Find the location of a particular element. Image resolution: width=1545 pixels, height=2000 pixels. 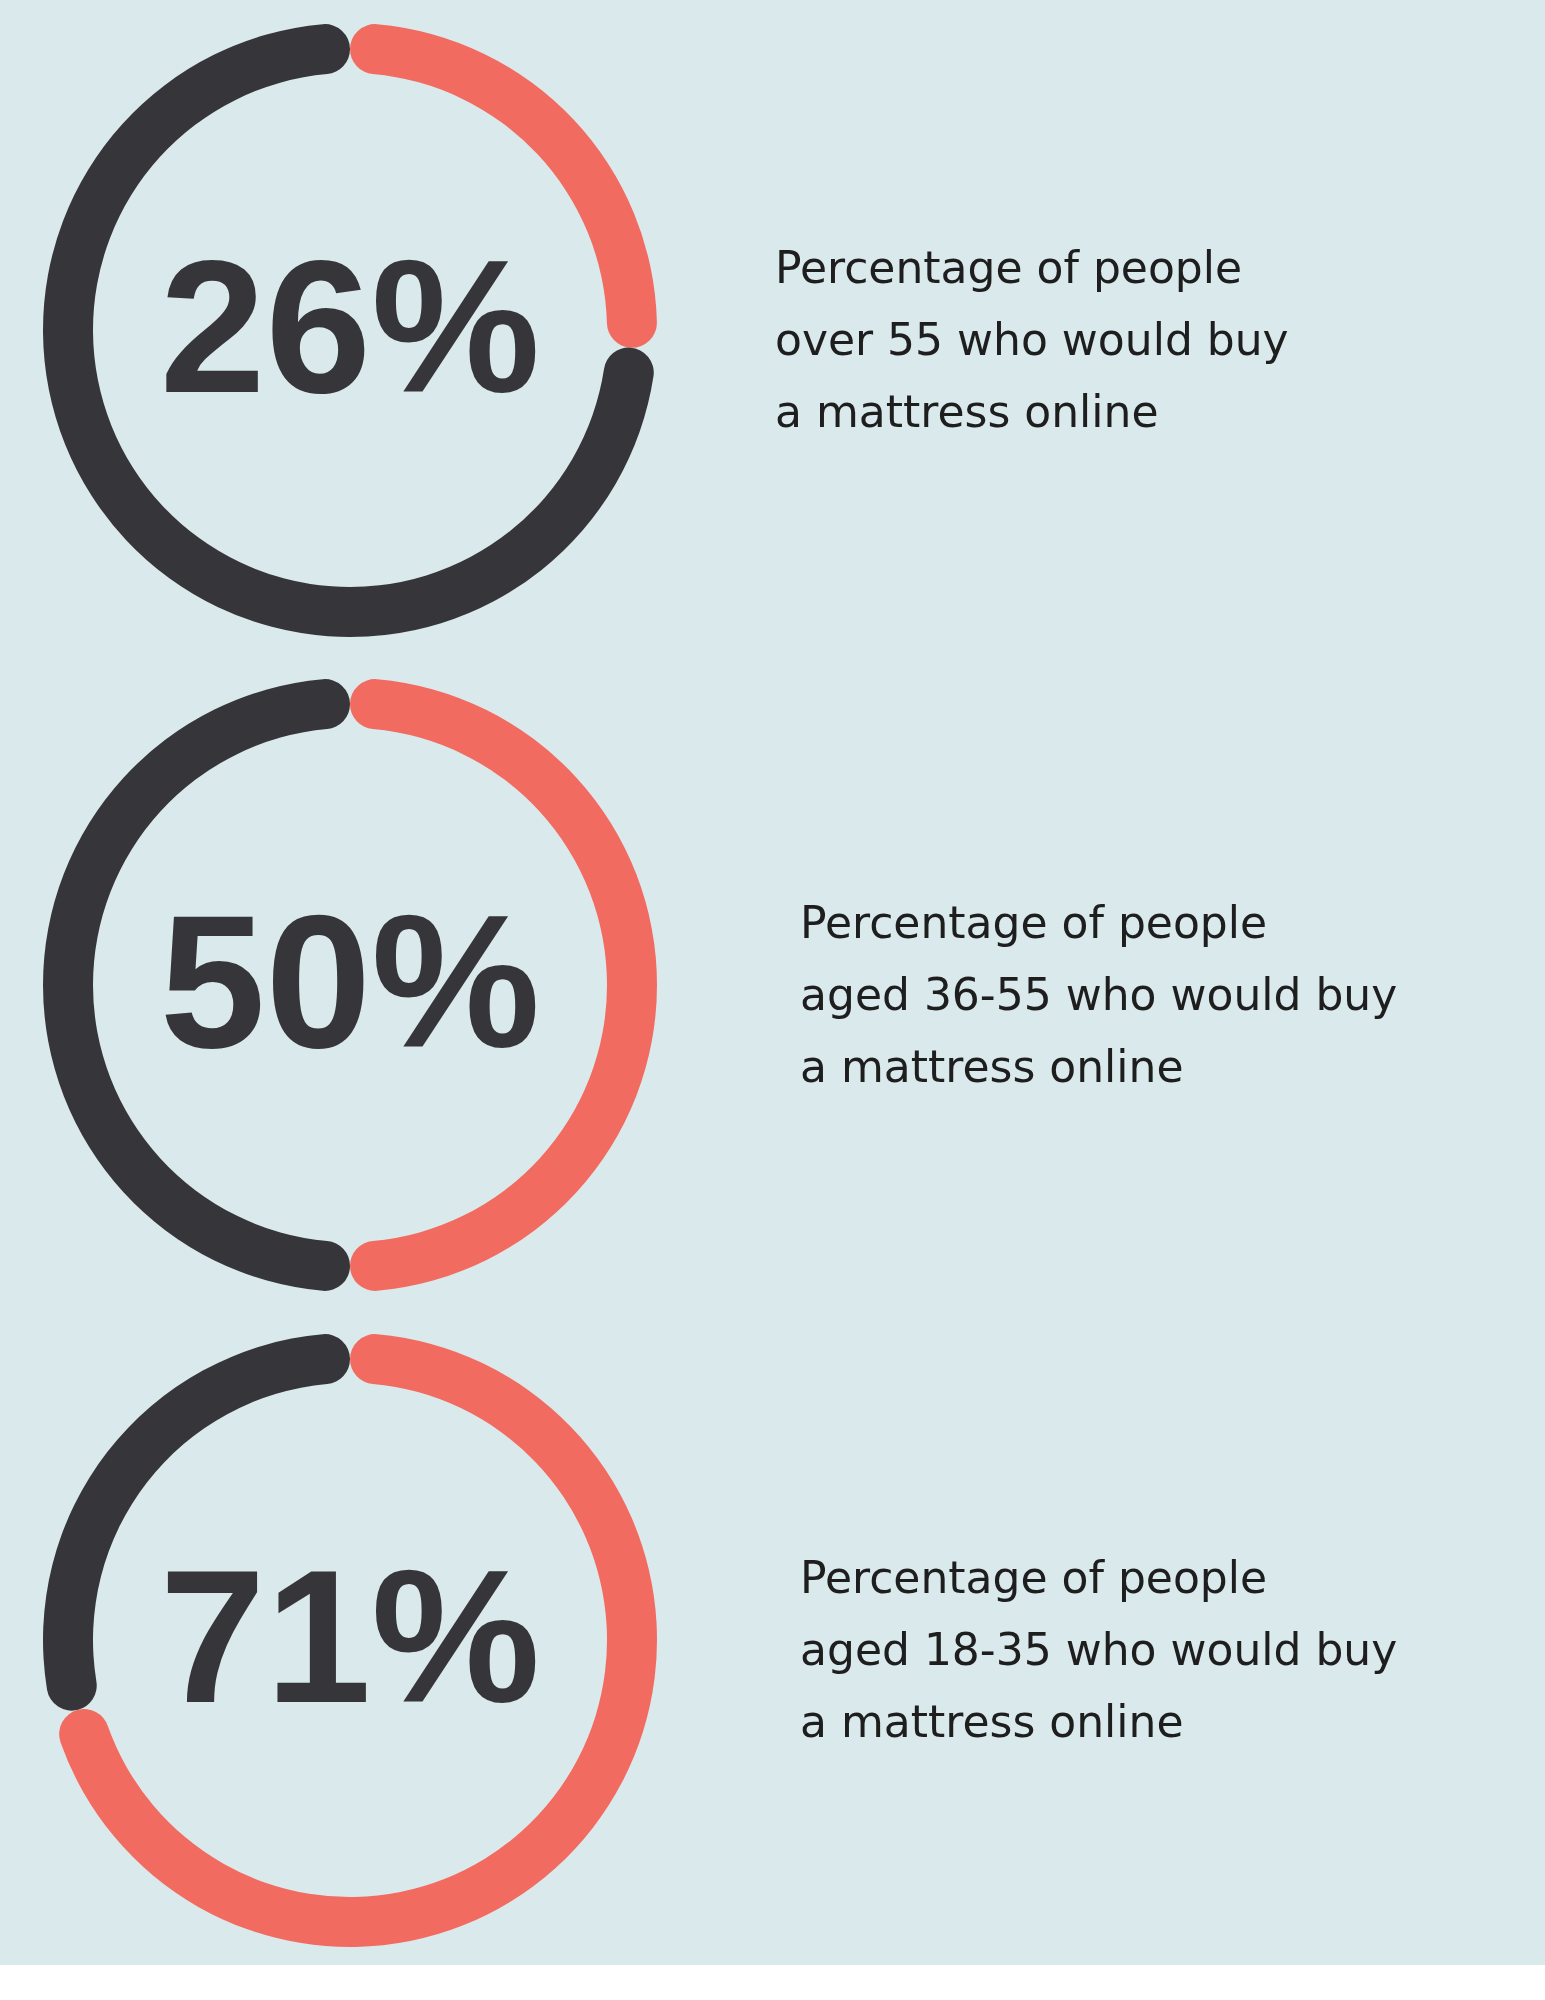

donut-slice is located at coordinates (348, 330).